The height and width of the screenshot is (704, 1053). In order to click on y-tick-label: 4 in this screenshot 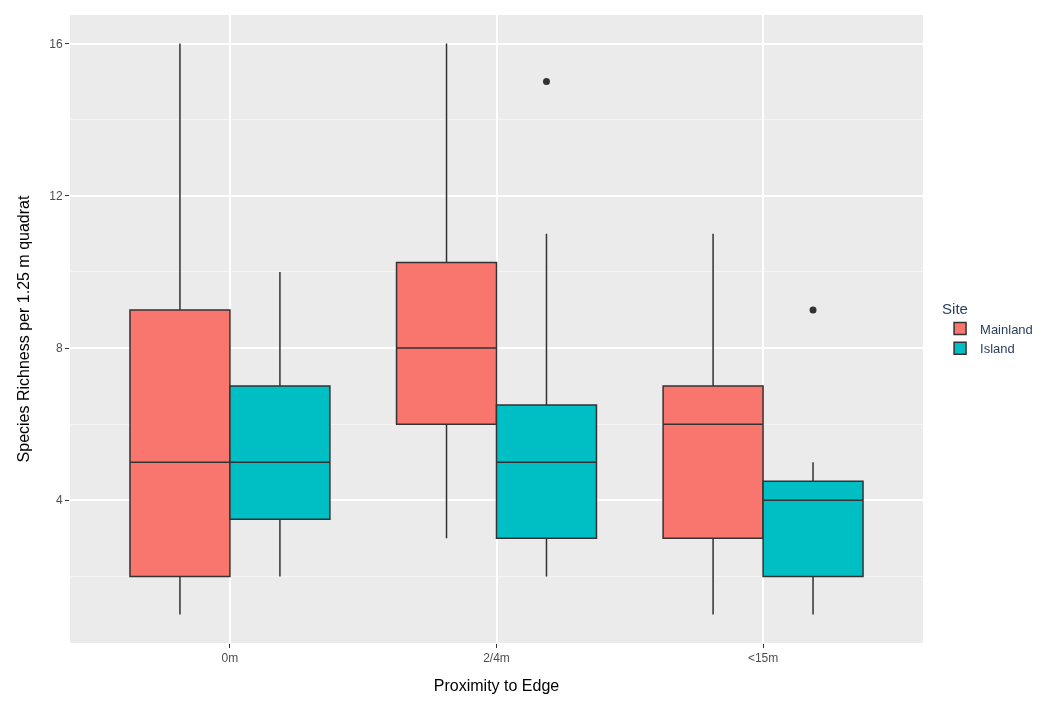, I will do `click(59, 500)`.